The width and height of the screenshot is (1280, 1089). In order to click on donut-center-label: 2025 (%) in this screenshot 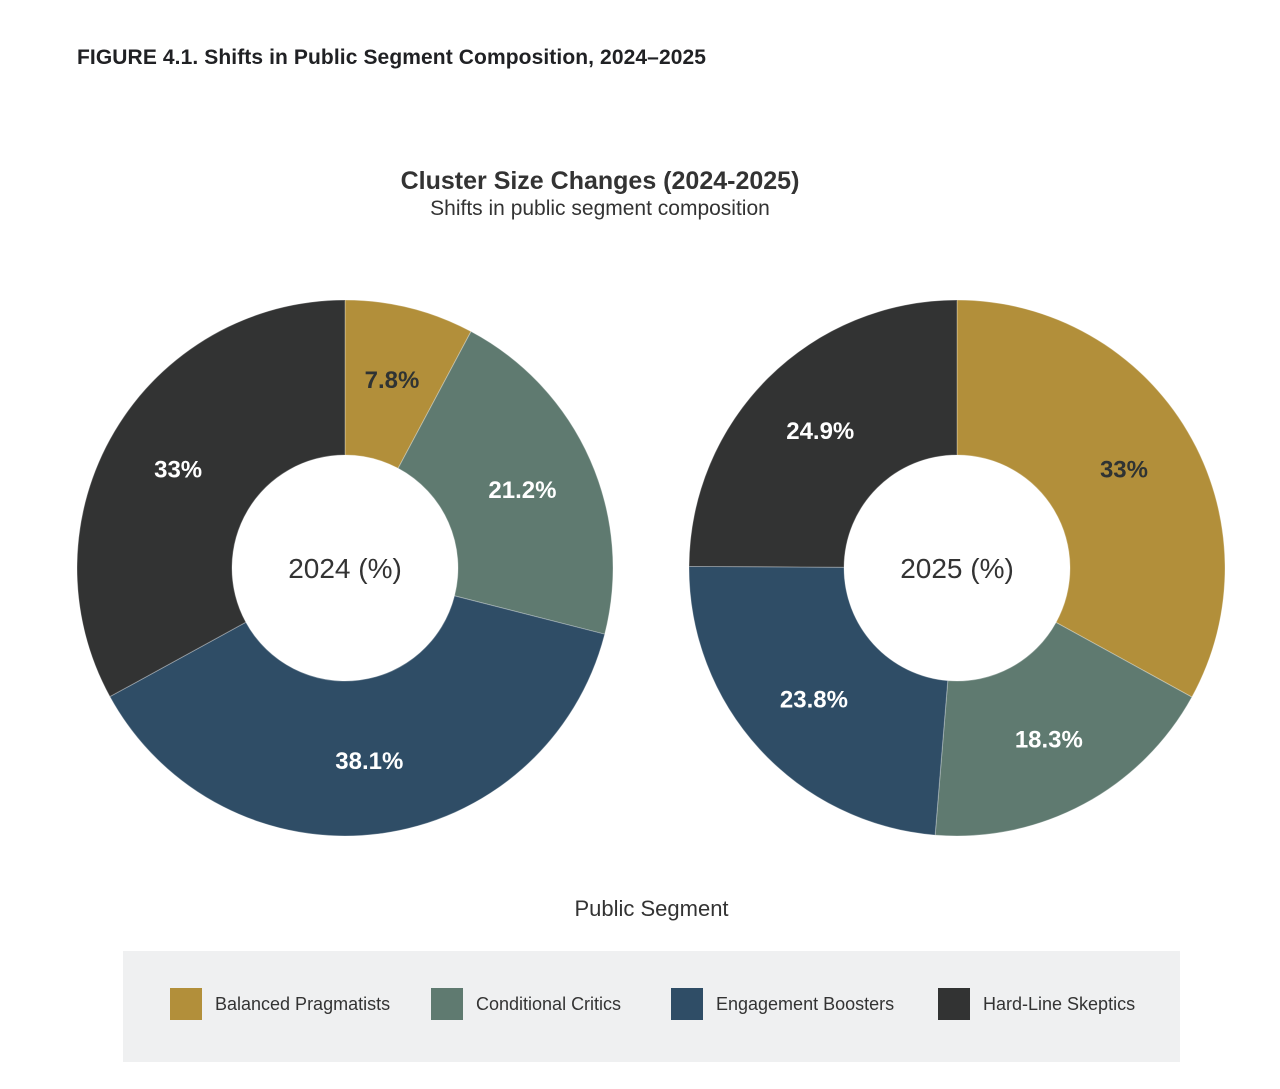, I will do `click(957, 568)`.